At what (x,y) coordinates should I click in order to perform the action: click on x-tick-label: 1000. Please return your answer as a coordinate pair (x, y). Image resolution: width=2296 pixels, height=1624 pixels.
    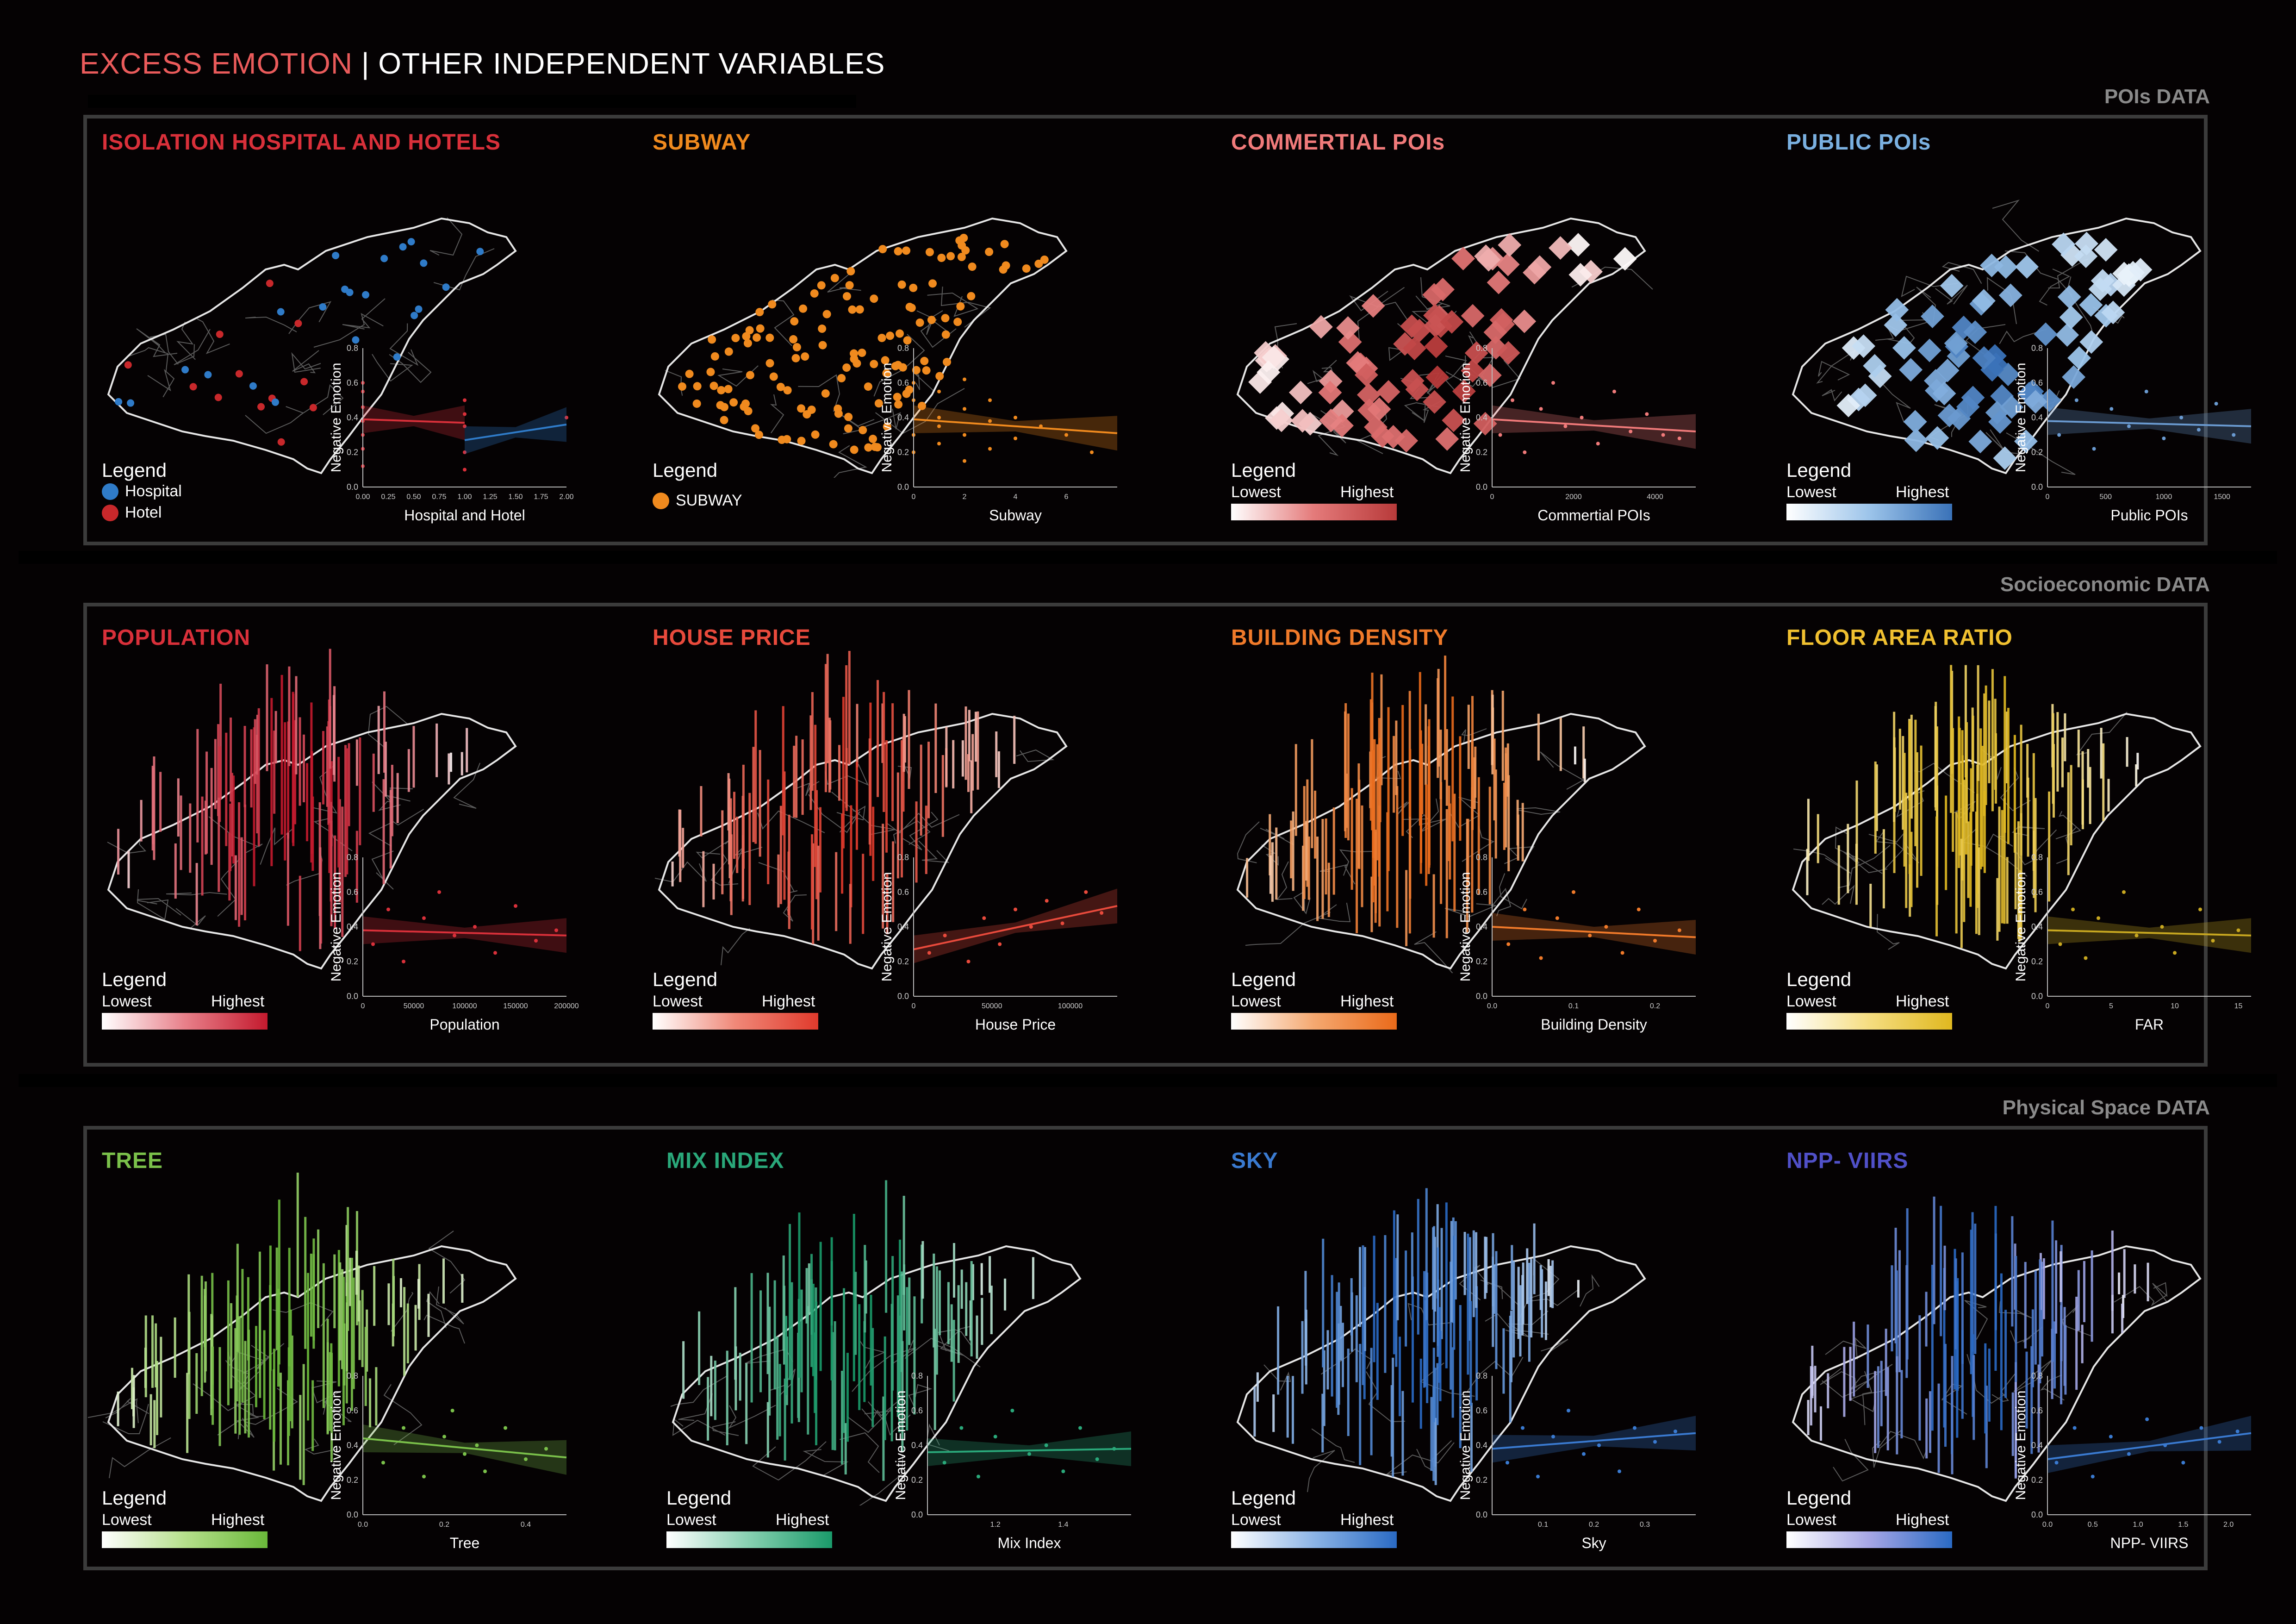
    Looking at the image, I should click on (2164, 497).